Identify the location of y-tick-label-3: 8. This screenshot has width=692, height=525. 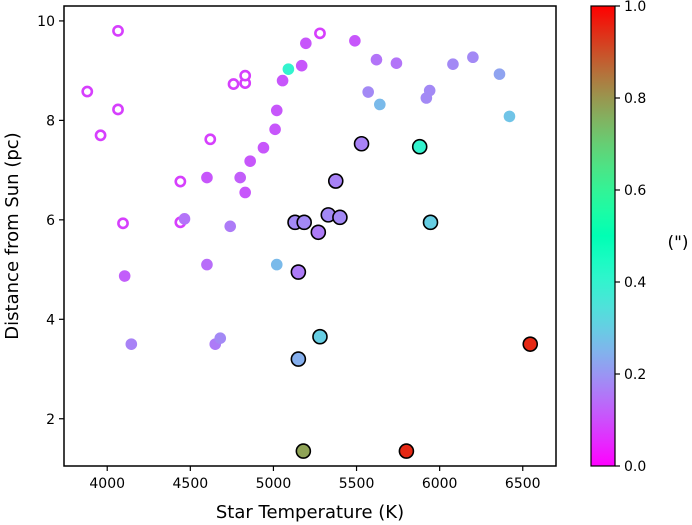
(50, 121).